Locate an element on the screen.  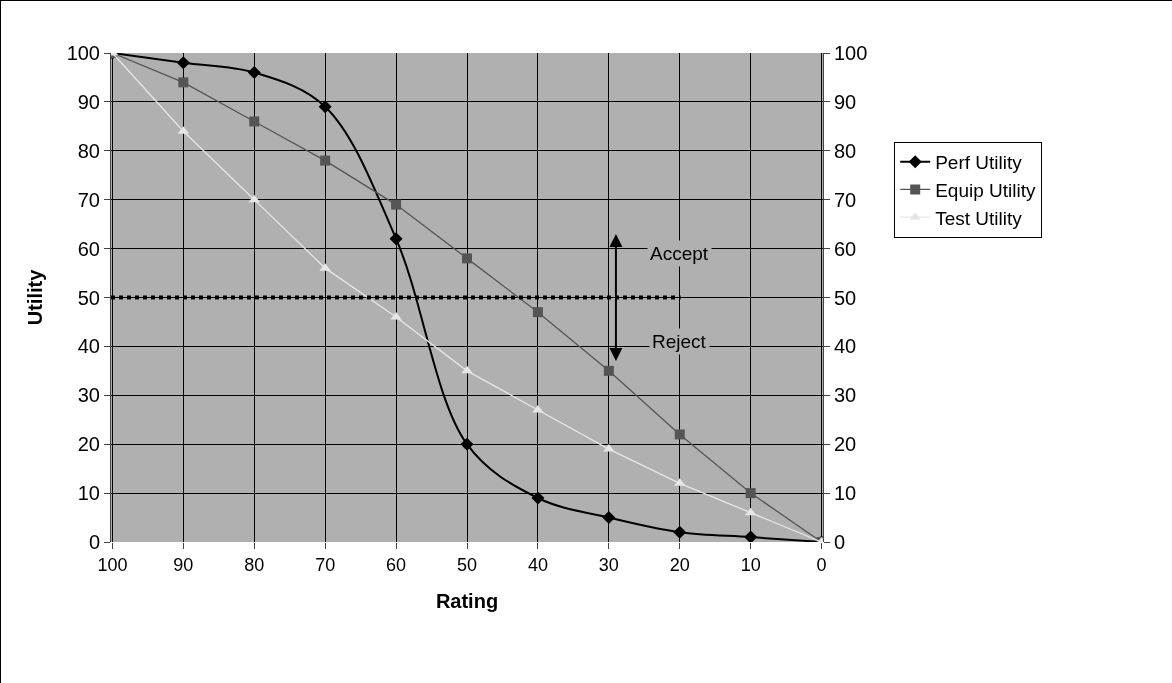
y-tick-label: 20 is located at coordinates (88, 444).